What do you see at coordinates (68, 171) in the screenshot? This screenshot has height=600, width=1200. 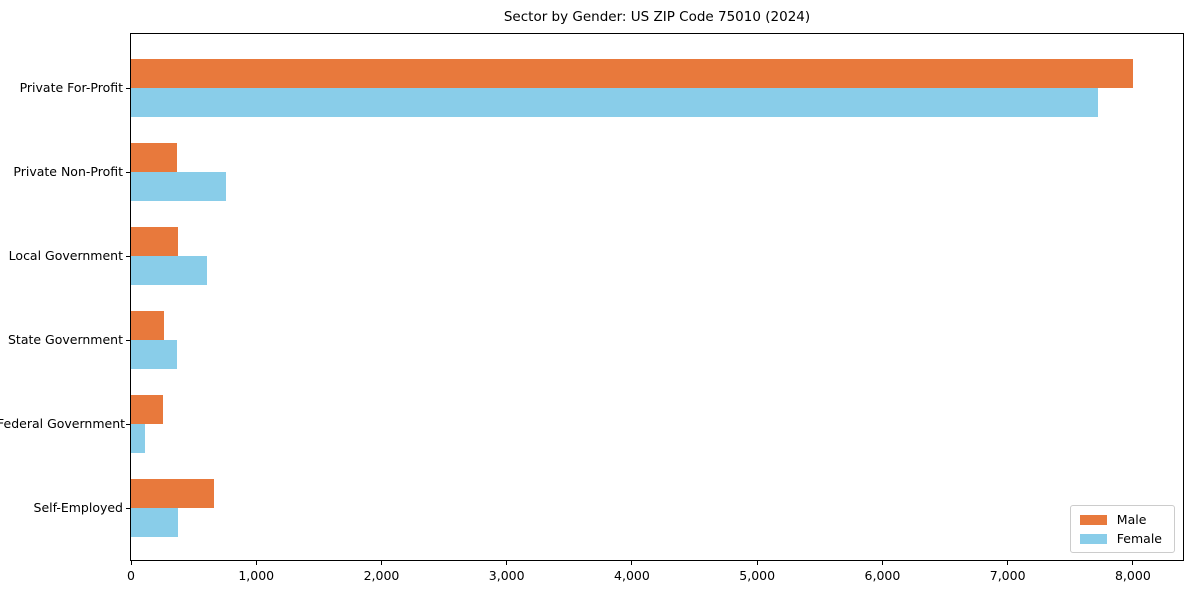 I see `y-axis-label: Private Non-Profit` at bounding box center [68, 171].